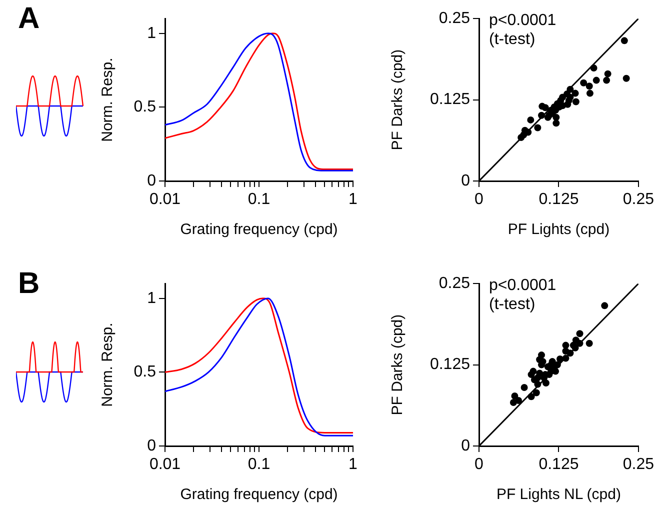 Image resolution: width=659 pixels, height=512 pixels. Describe the element at coordinates (558, 495) in the screenshot. I see `x-axis-title: PF Lights NL (cpd)` at that location.